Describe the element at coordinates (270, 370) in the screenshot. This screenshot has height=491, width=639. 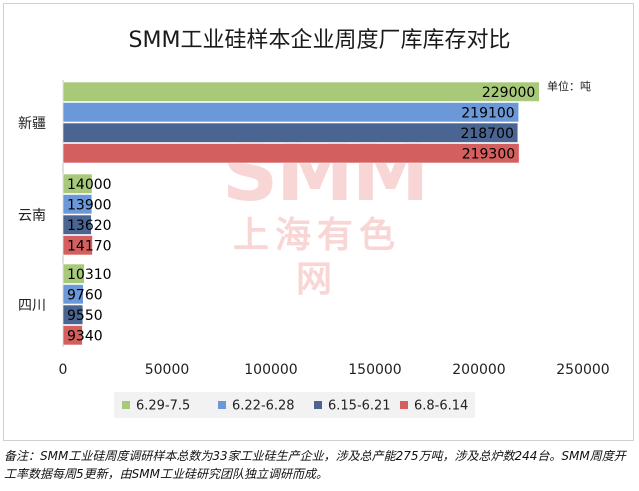
I see `x-tick-label: 100000` at that location.